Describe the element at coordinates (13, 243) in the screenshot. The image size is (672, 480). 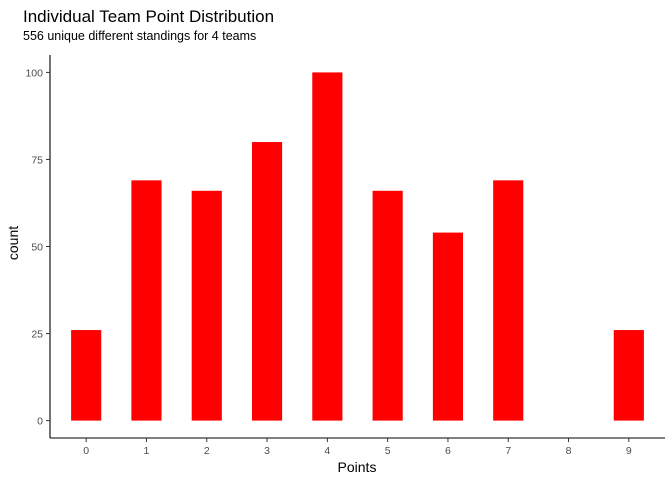
I see `y-axis-title: count` at that location.